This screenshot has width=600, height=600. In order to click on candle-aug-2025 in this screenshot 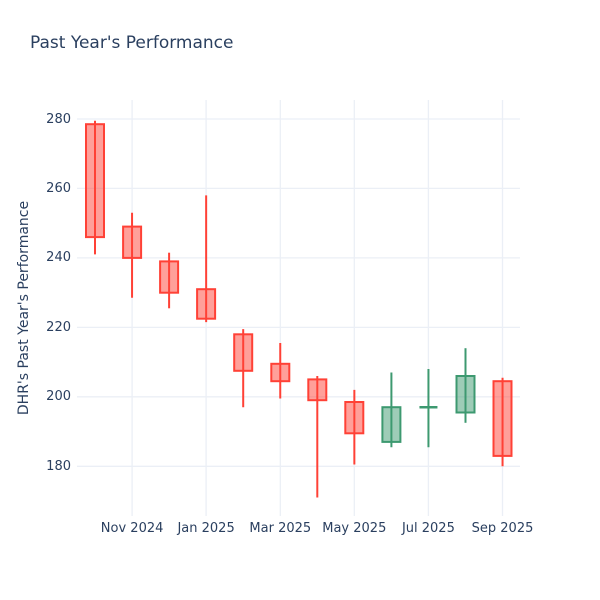, I will do `click(465, 385)`.